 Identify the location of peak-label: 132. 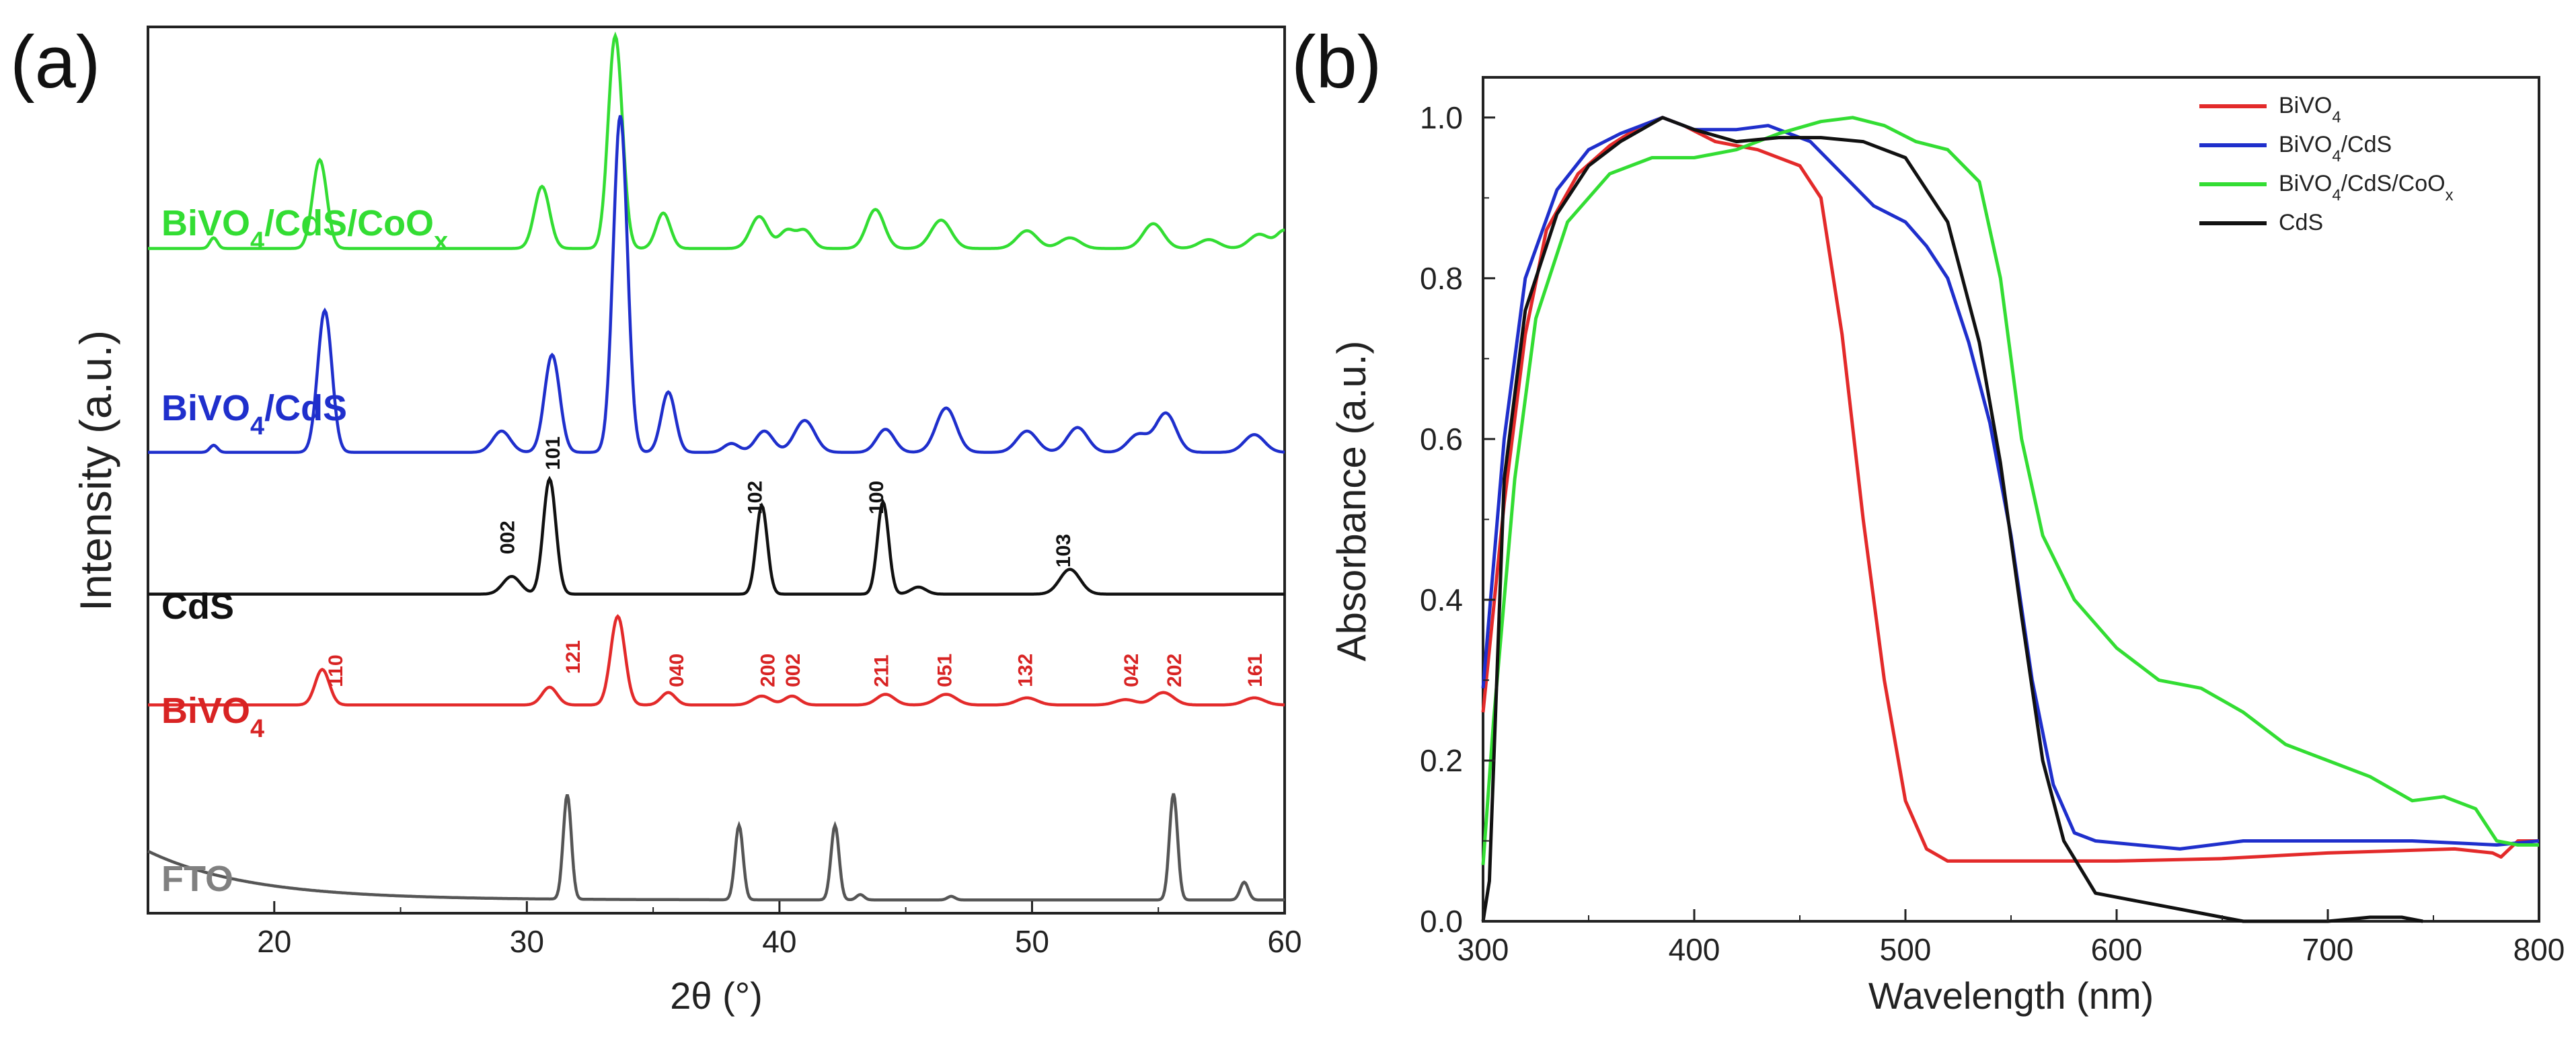
(1025, 670).